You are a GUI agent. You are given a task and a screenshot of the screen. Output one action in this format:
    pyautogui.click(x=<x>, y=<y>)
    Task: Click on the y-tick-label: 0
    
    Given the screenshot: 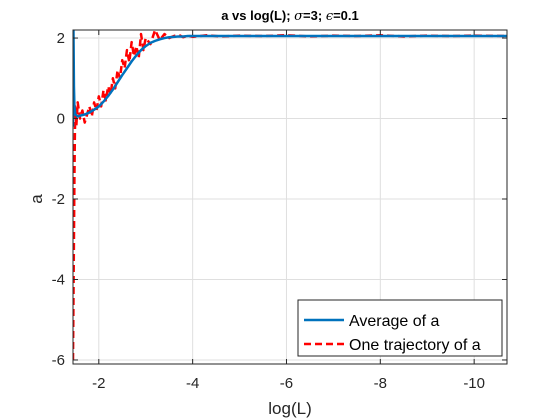 What is the action you would take?
    pyautogui.click(x=61, y=119)
    